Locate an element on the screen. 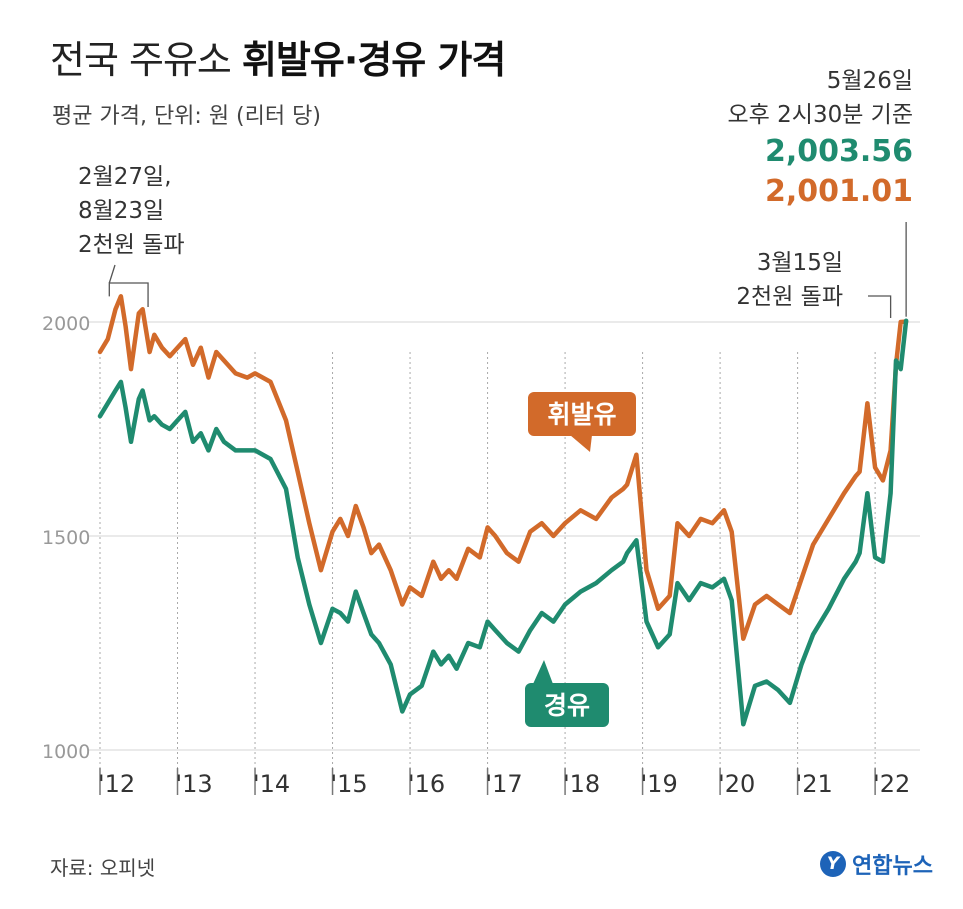  x-tick-label-2019: '19 is located at coordinates (659, 784).